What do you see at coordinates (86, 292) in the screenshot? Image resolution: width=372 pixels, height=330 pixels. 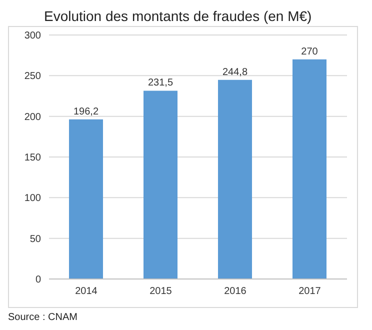 I see `x-tick-label: 2014` at bounding box center [86, 292].